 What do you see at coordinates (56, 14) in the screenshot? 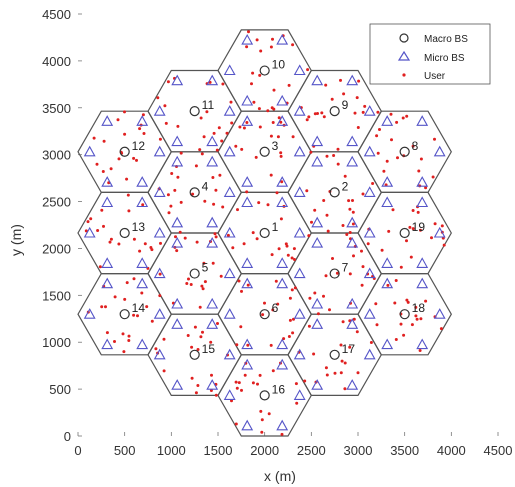
I see `y-tick-label: 4500` at bounding box center [56, 14].